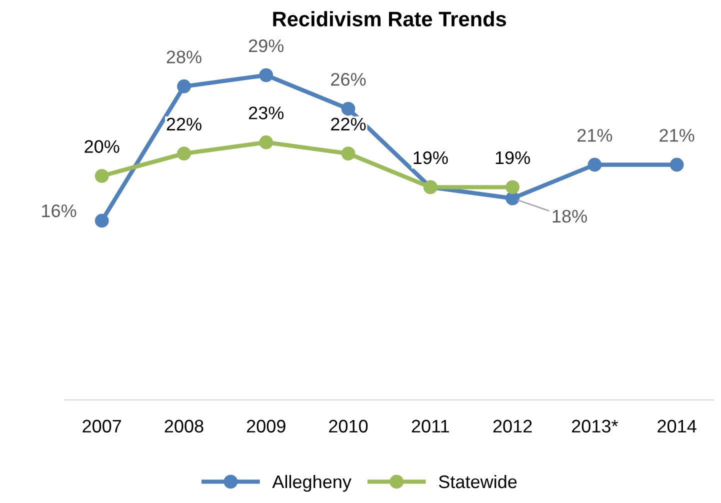 The image size is (721, 503). I want to click on x-tick-label: 2014, so click(677, 426).